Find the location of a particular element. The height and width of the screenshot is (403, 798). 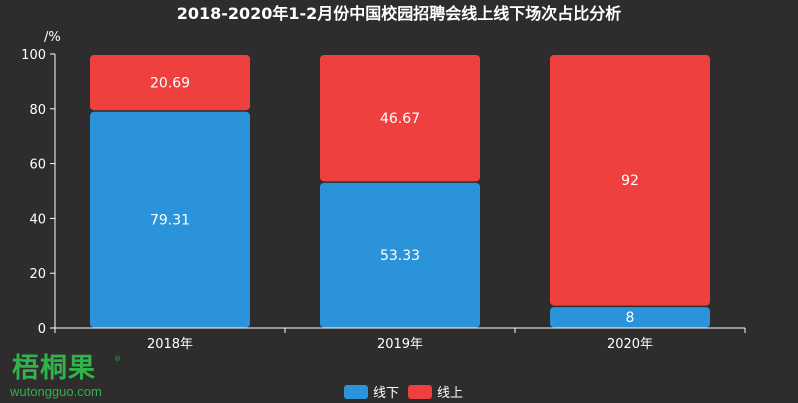

logo-brand-text: 梧桐果 is located at coordinates (54, 368).